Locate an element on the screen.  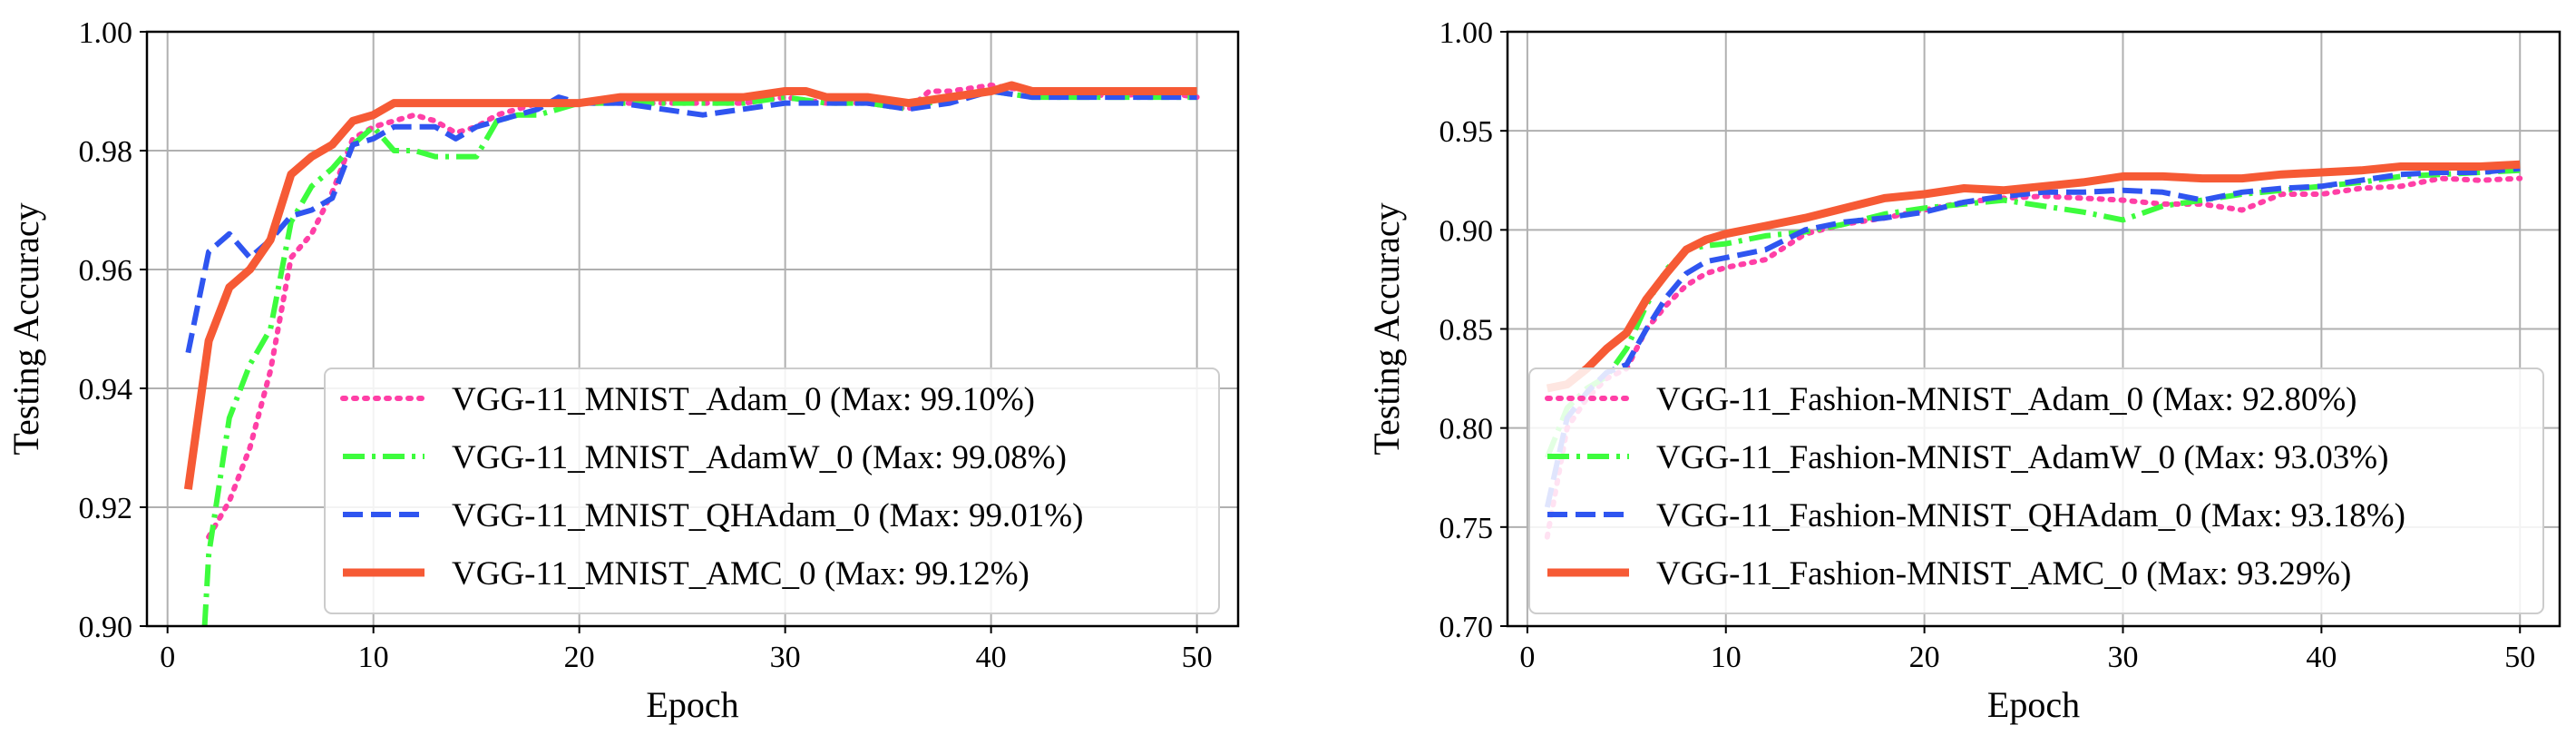
legend-label-1: VGG-11_MNIST_Adam_0 (Max: 99.10%) is located at coordinates (743, 399).